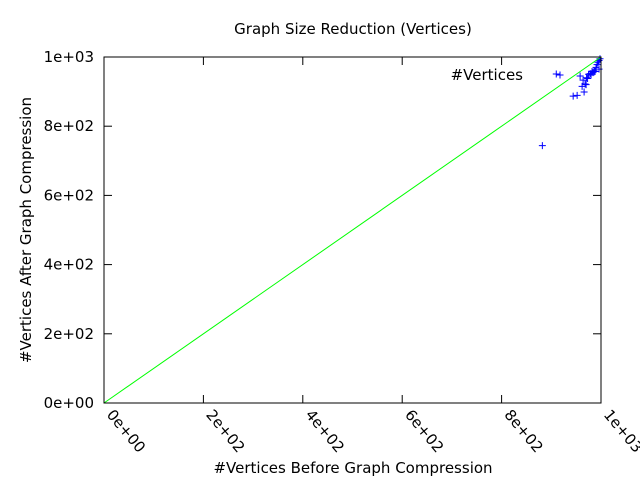 The image size is (640, 480). I want to click on legend-label-0: #Vertices, so click(487, 75).